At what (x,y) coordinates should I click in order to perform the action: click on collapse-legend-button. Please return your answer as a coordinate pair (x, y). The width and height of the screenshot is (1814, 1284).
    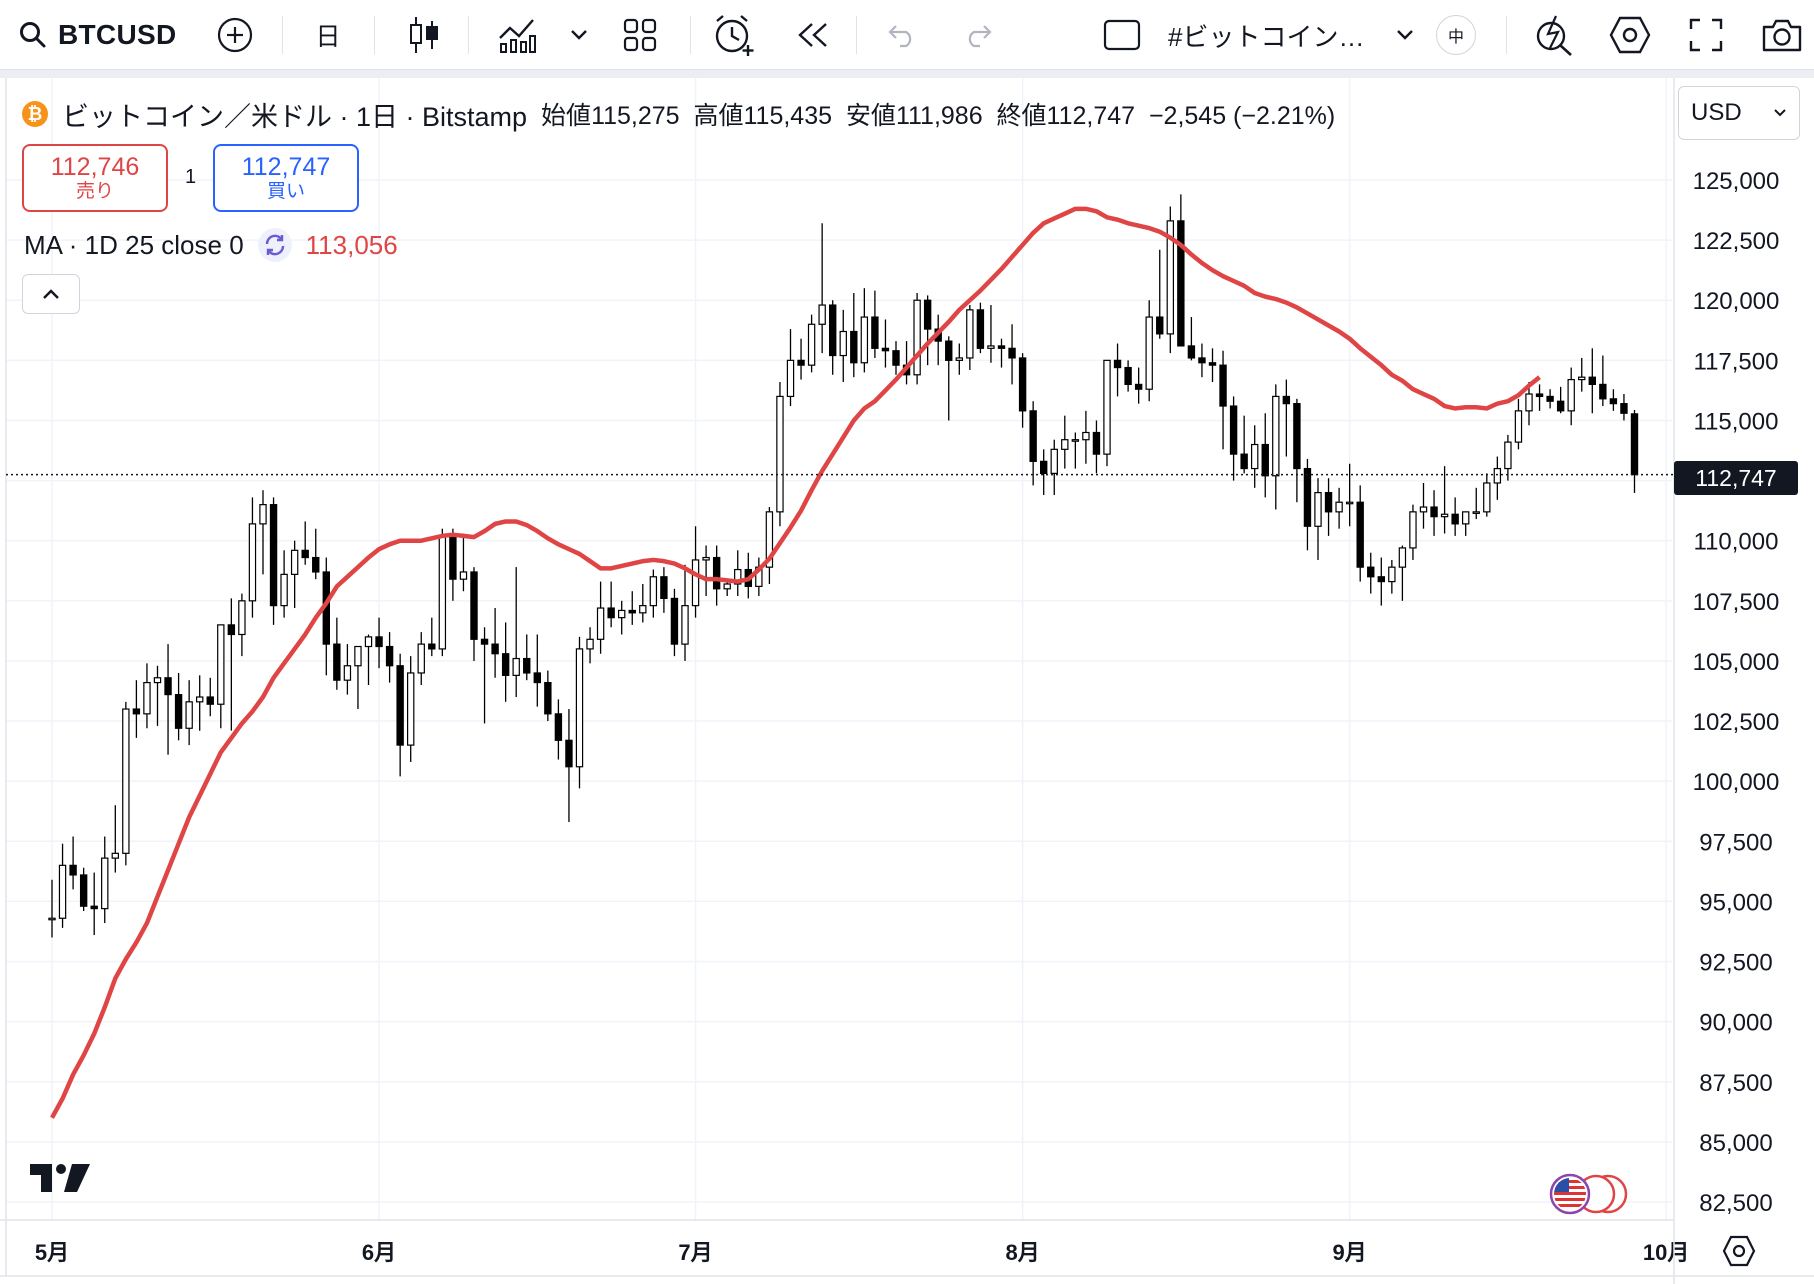
    Looking at the image, I should click on (51, 294).